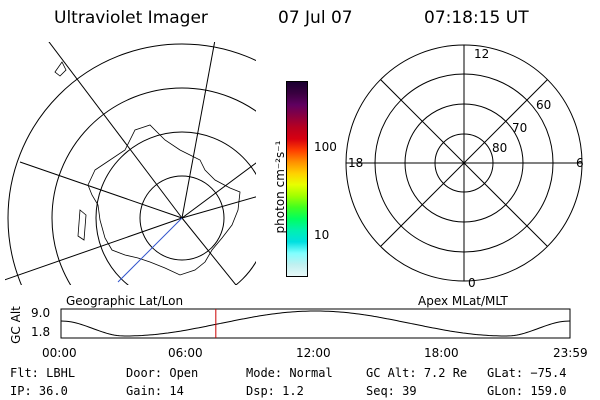 Image resolution: width=600 pixels, height=400 pixels. What do you see at coordinates (162, 373) in the screenshot?
I see `footer-door: Door: Open` at bounding box center [162, 373].